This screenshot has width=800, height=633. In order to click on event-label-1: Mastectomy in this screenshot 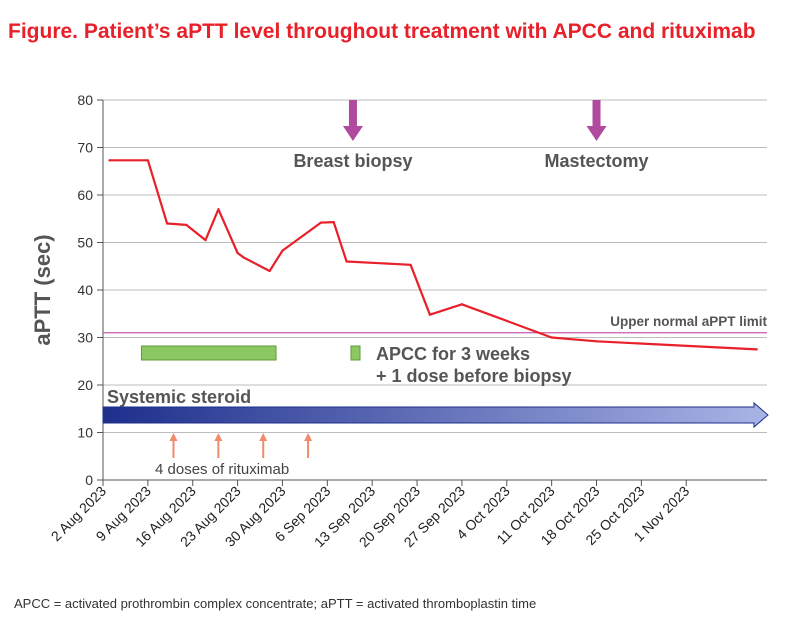, I will do `click(596, 161)`.